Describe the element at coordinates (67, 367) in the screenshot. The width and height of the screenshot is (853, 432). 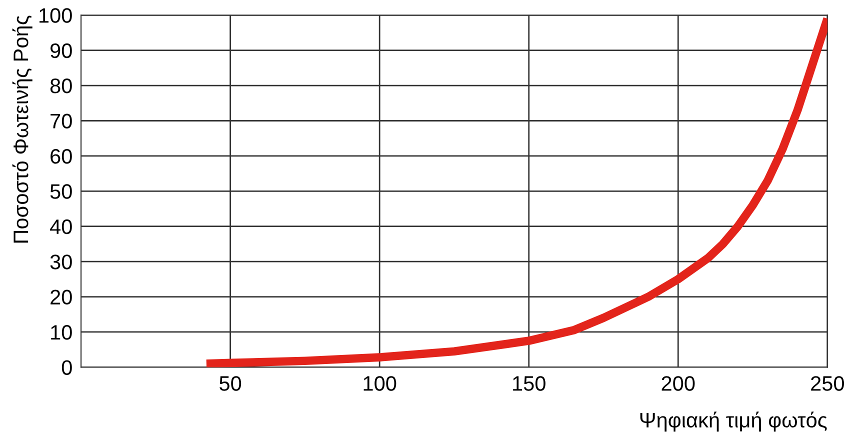
I see `y-tick-label: 0` at that location.